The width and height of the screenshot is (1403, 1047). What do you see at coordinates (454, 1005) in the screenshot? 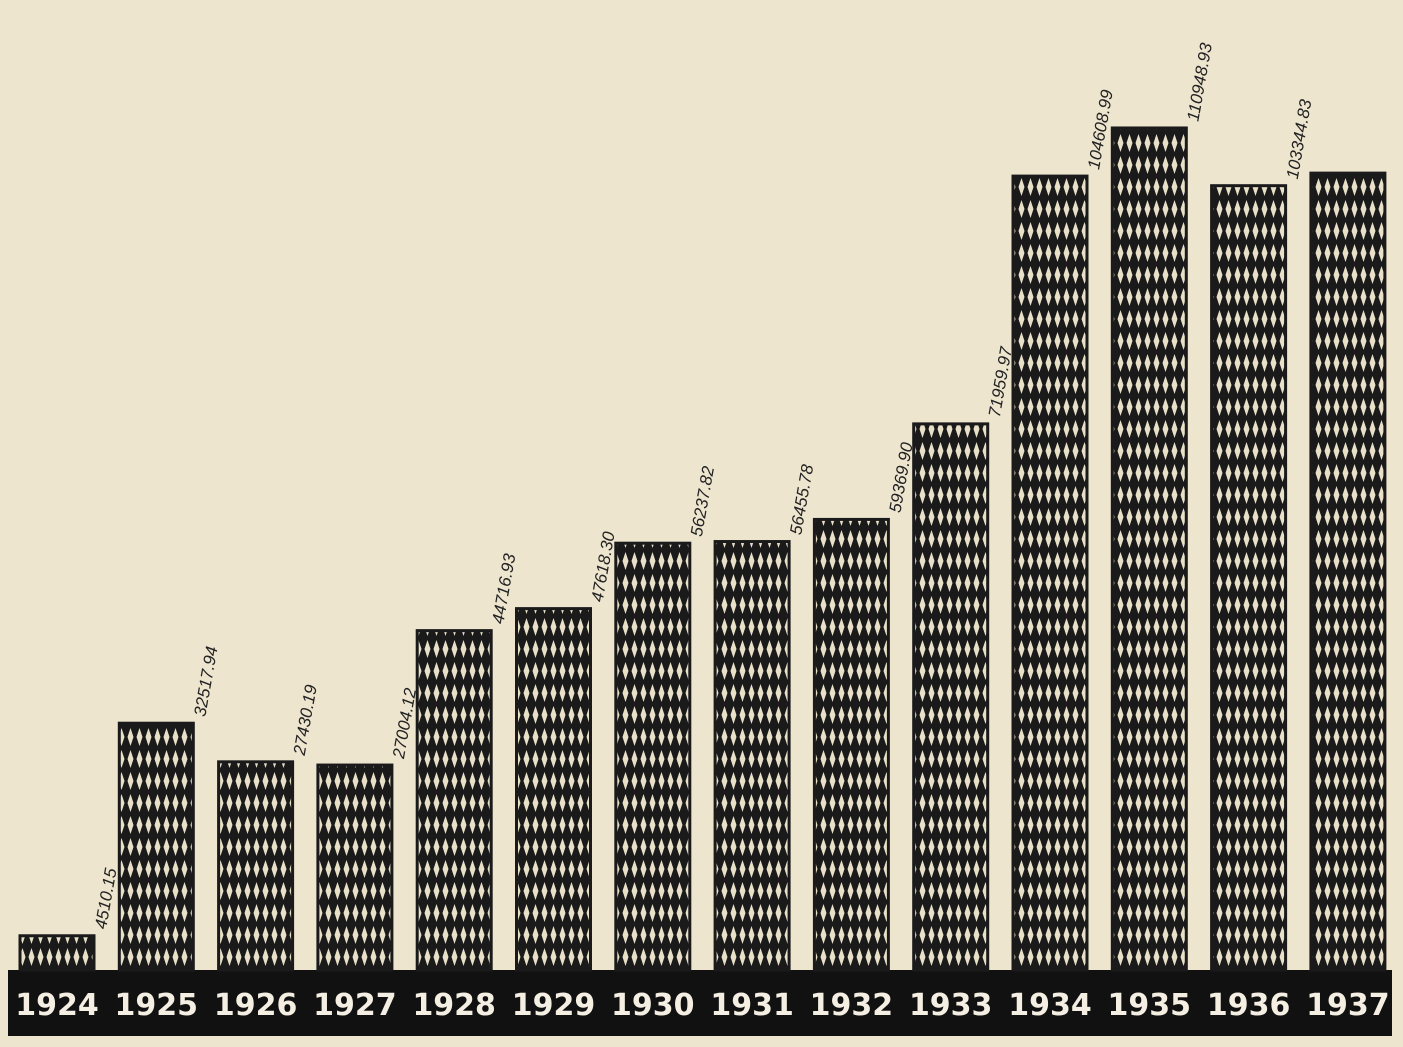
I see `x-tick-label: 1928` at bounding box center [454, 1005].